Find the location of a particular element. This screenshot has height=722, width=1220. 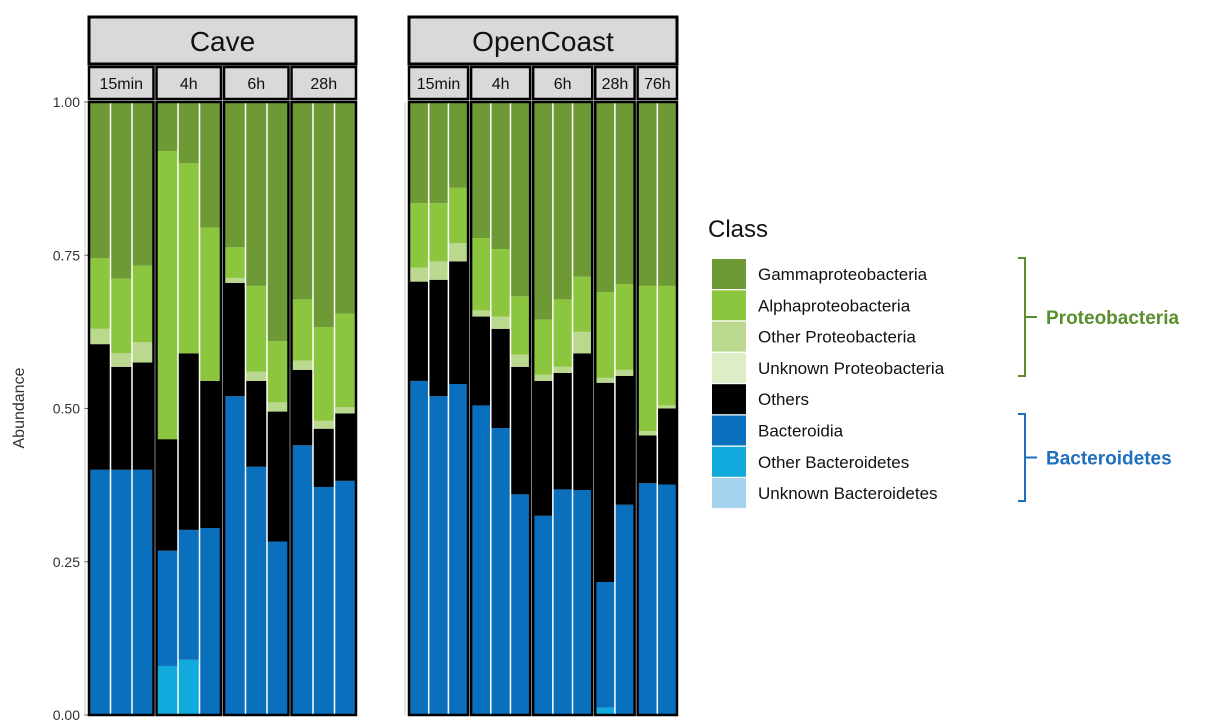

legend-item-label: Bacteroidia is located at coordinates (801, 431).